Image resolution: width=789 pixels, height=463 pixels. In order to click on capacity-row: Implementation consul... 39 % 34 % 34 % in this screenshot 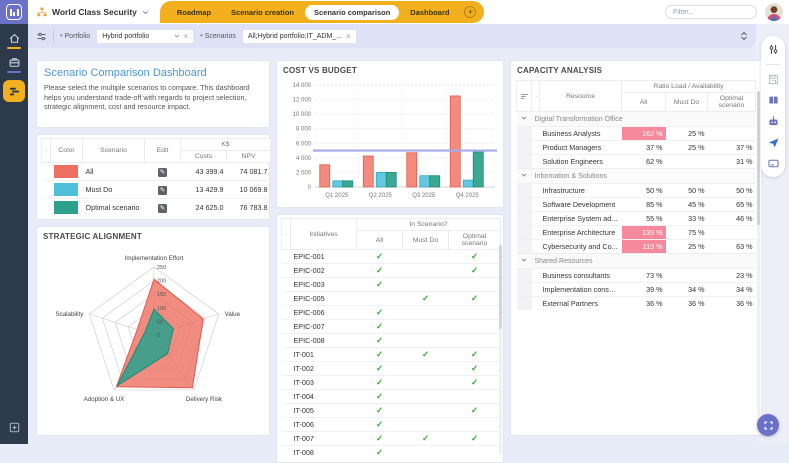, I will do `click(636, 290)`.